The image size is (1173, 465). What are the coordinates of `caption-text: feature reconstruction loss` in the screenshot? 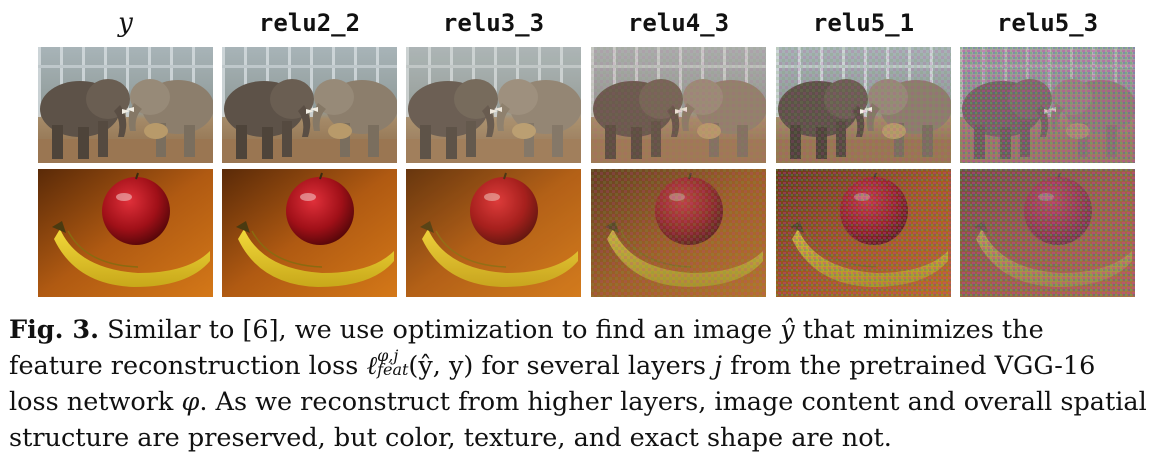 It's located at (184, 366).